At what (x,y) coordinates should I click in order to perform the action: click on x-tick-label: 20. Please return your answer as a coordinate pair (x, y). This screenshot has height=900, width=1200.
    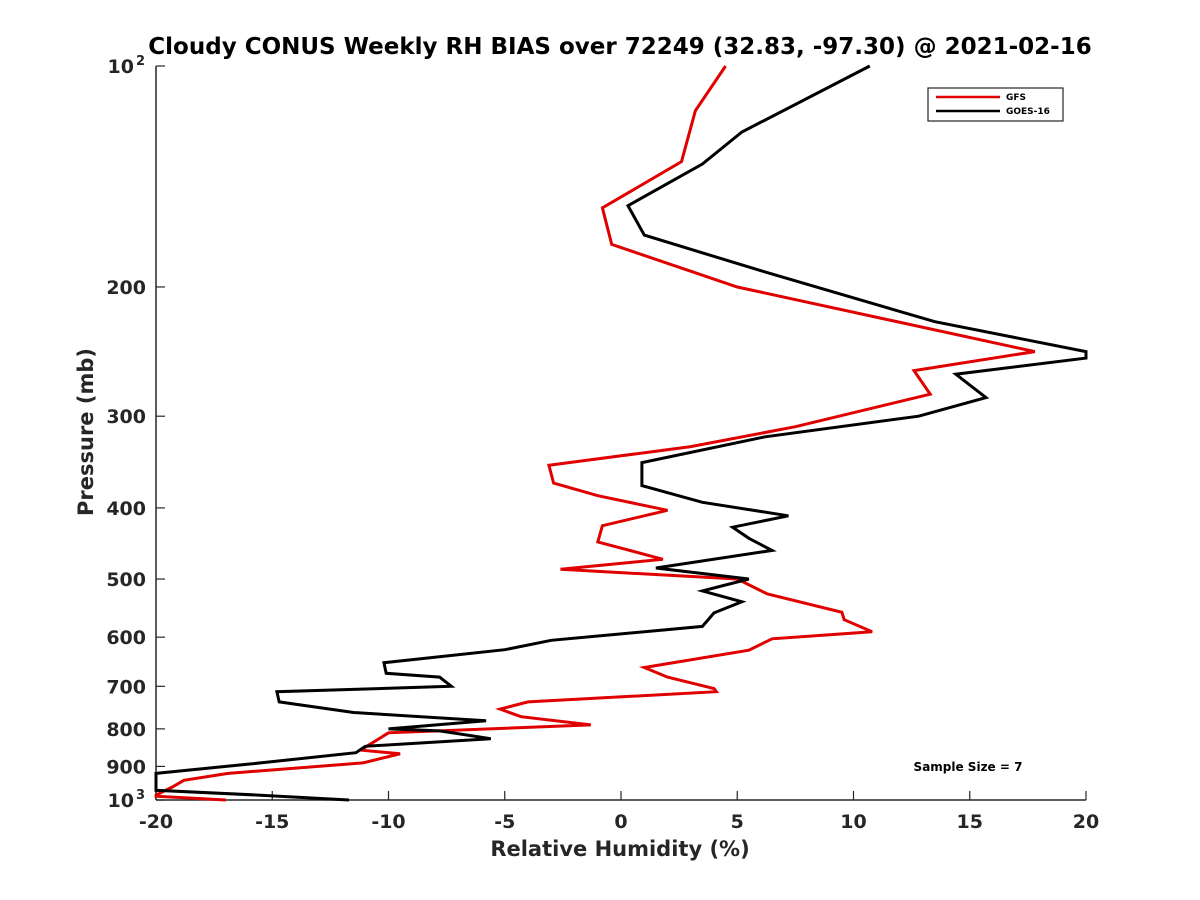
    Looking at the image, I should click on (1086, 822).